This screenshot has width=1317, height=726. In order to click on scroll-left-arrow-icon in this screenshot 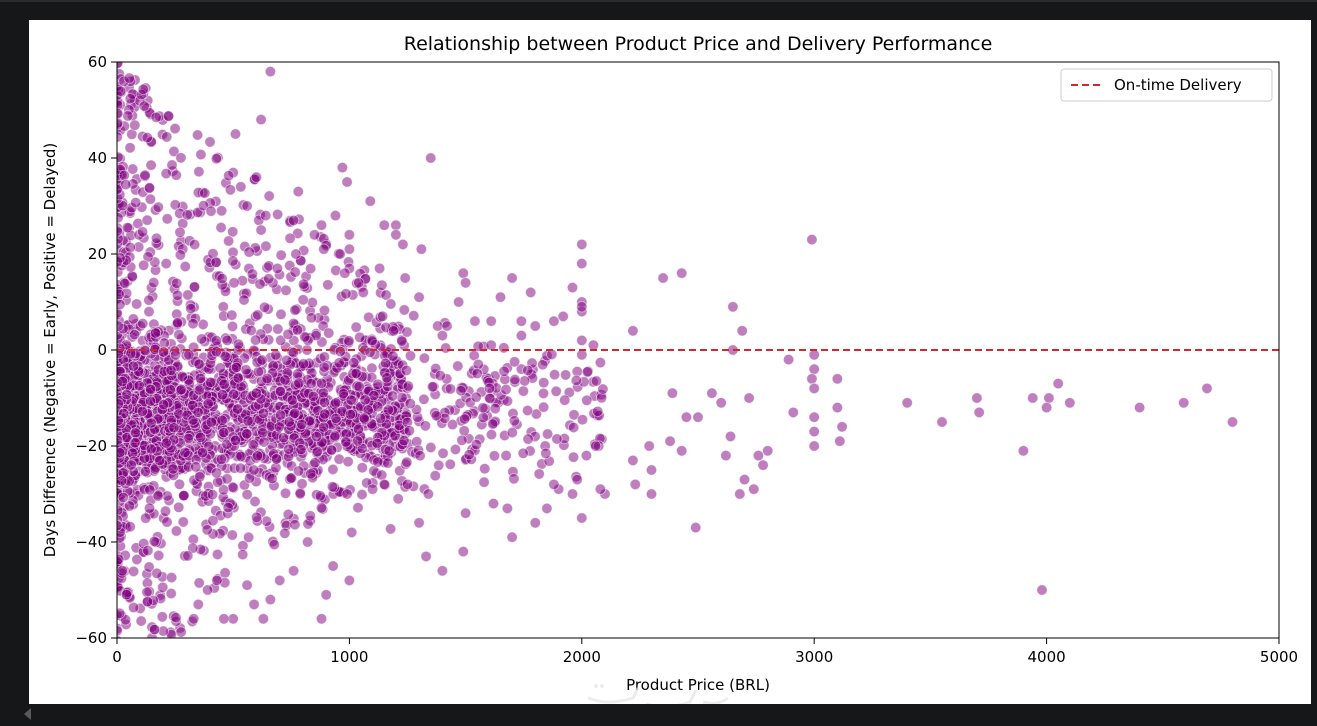, I will do `click(27, 714)`.